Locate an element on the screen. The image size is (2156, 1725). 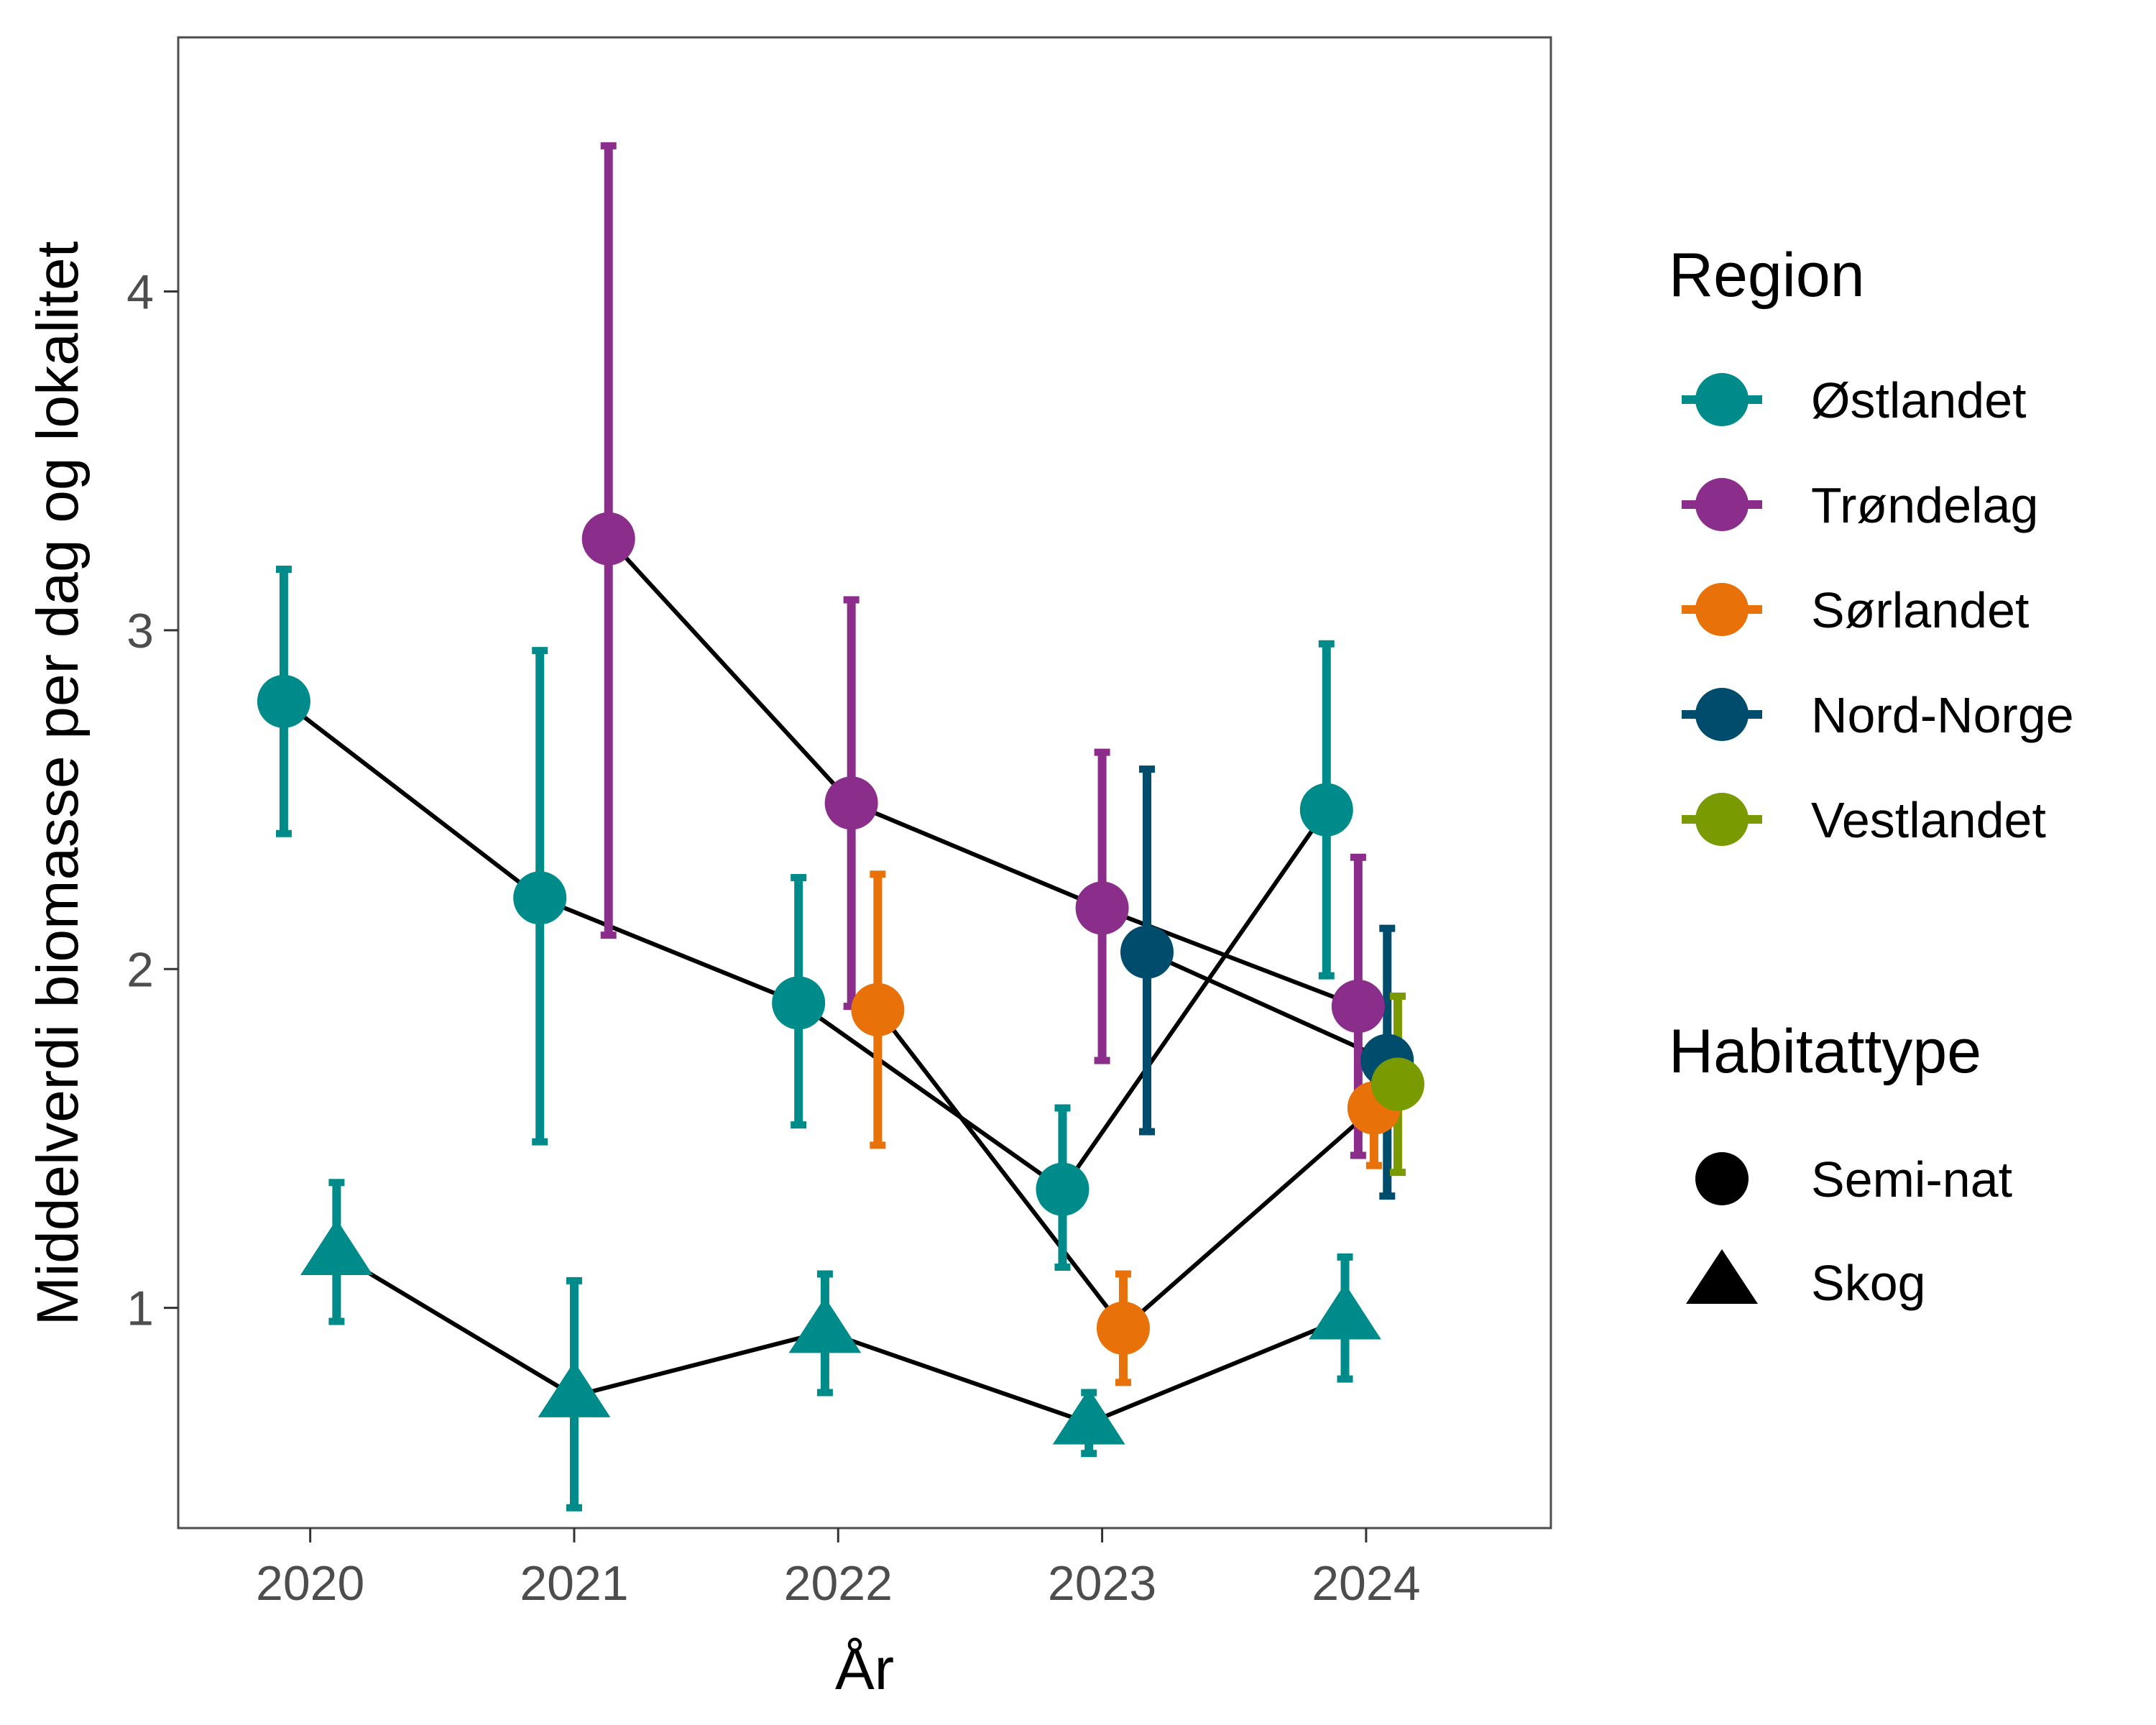
legend-label: Vestlandet is located at coordinates (1929, 820).